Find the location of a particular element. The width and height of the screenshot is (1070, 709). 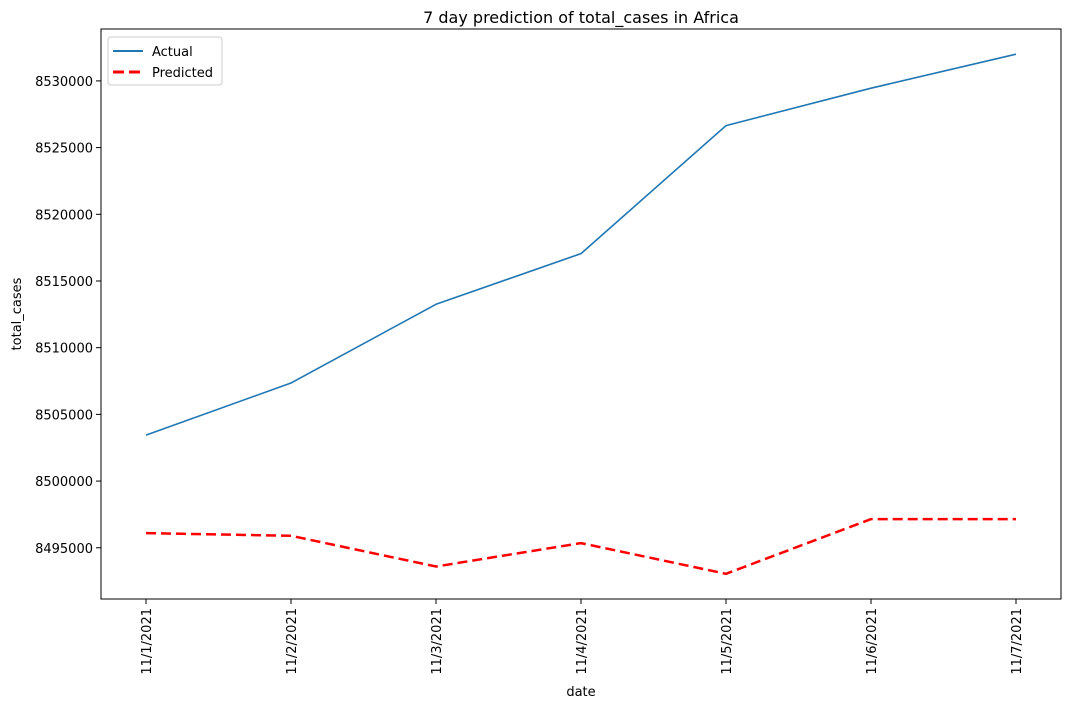

y-axis-label: total_cases is located at coordinates (17, 313).